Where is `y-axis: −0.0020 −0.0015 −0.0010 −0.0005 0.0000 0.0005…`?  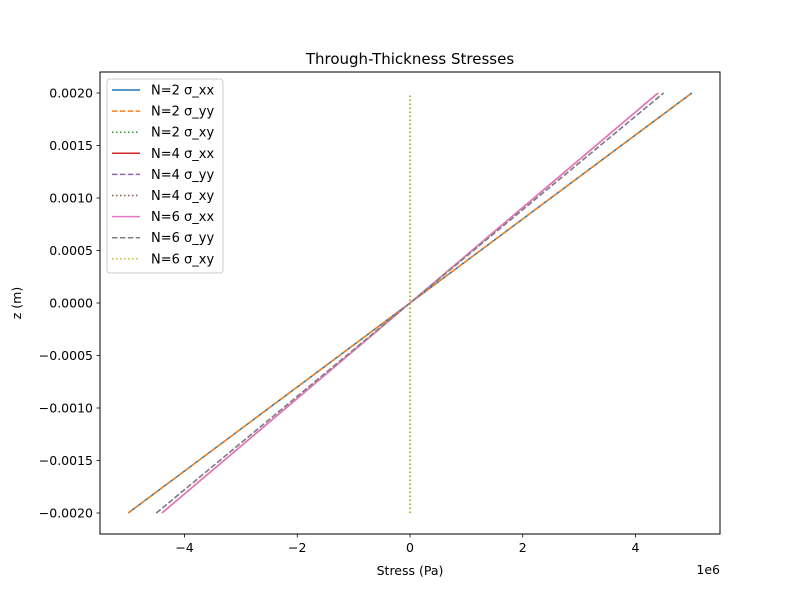 y-axis: −0.0020 −0.0015 −0.0010 −0.0005 0.0000 0.0005… is located at coordinates (69, 303).